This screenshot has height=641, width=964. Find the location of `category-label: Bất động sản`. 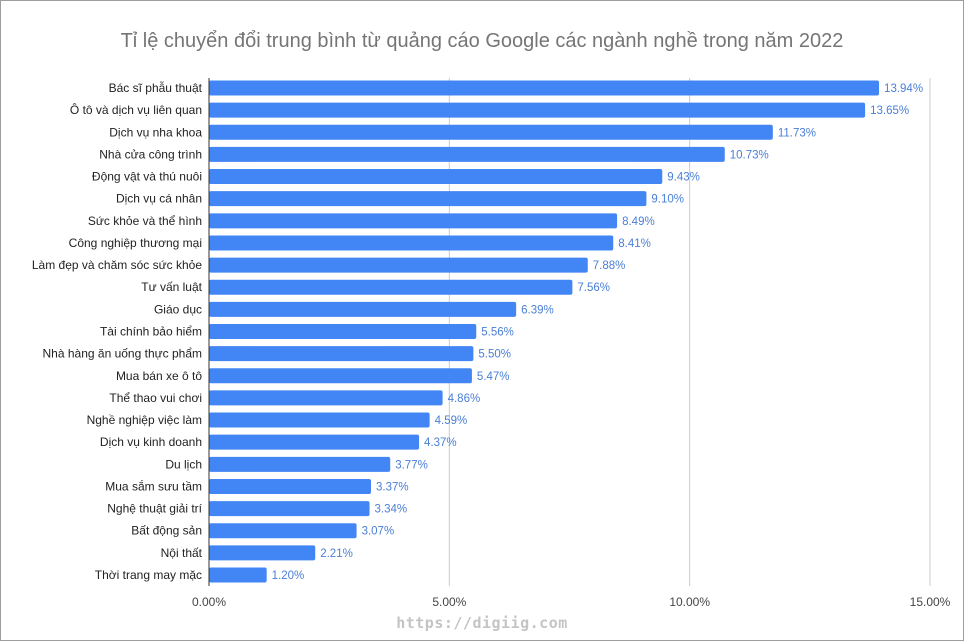

category-label: Bất động sản is located at coordinates (166, 531).